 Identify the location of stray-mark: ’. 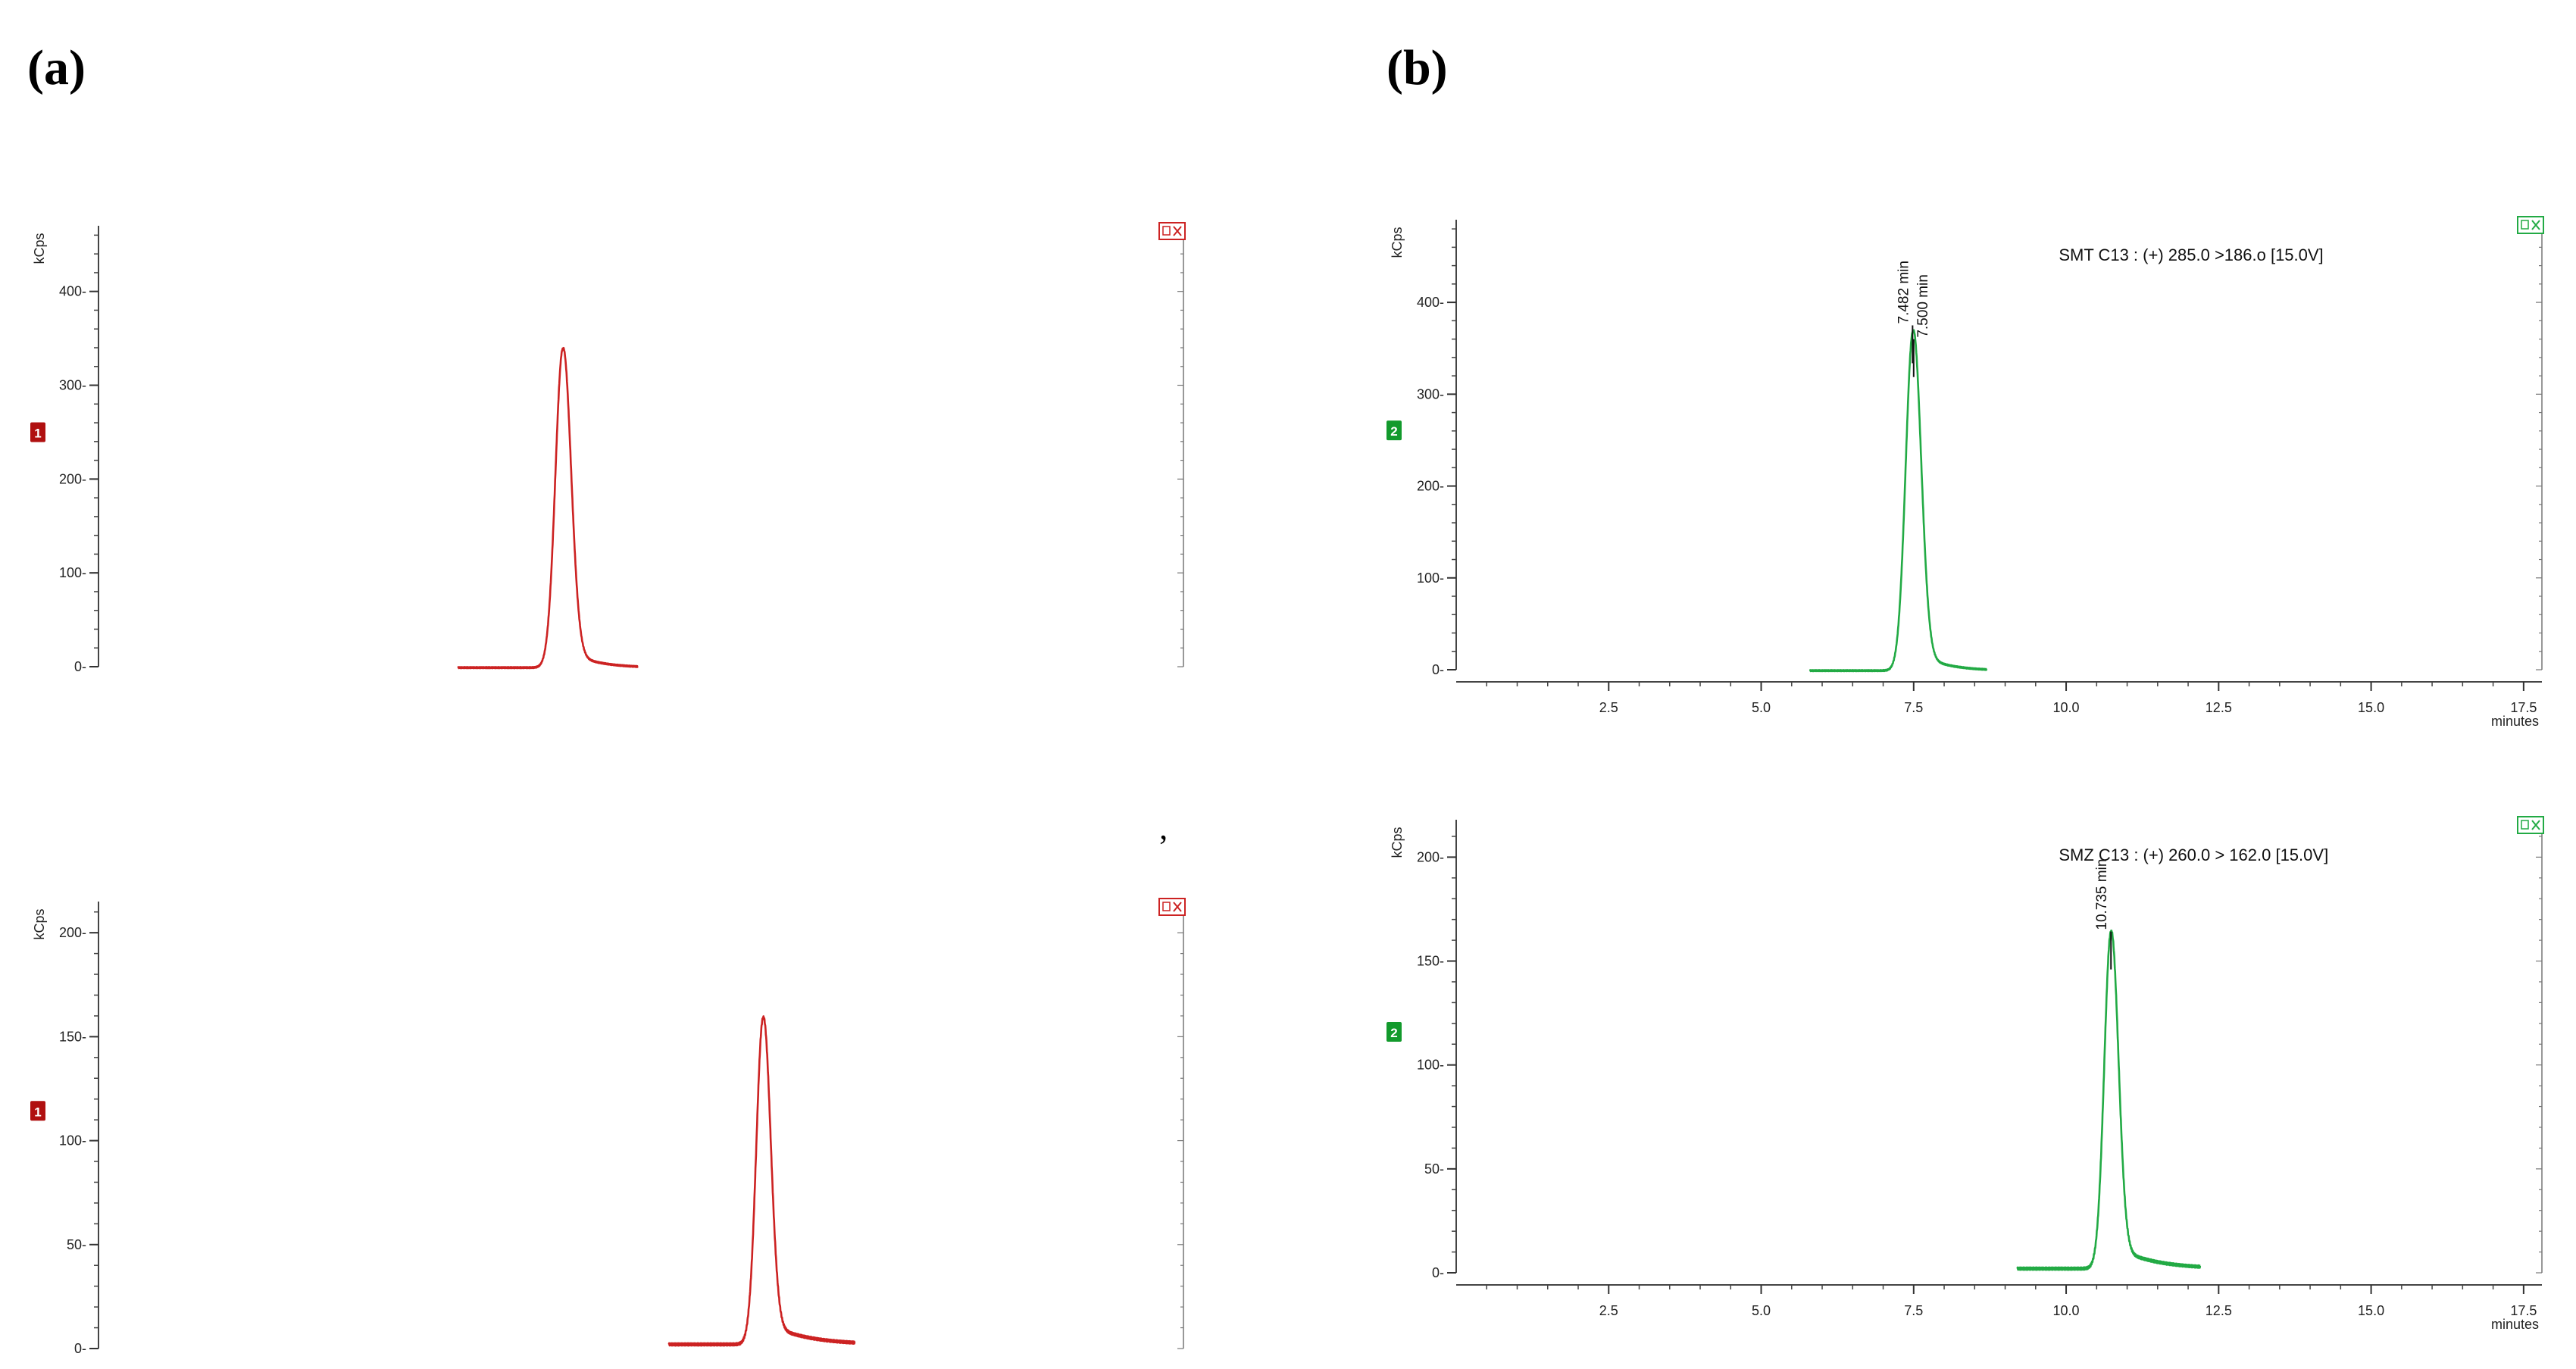
(1163, 846).